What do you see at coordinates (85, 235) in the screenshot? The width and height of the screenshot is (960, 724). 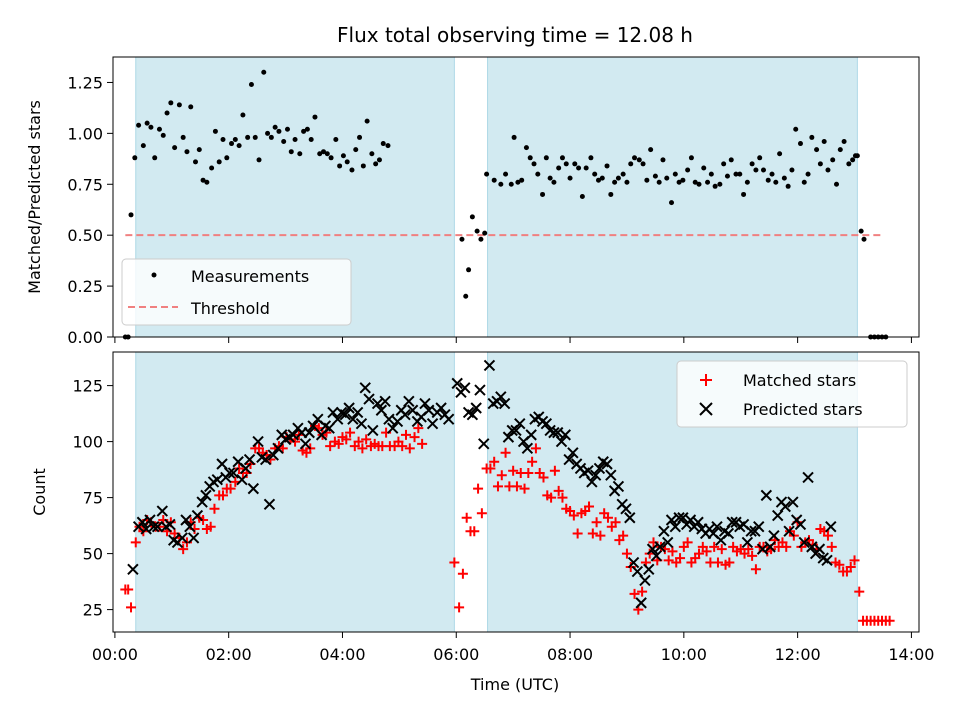 I see `y-tick-label: 0.50` at bounding box center [85, 235].